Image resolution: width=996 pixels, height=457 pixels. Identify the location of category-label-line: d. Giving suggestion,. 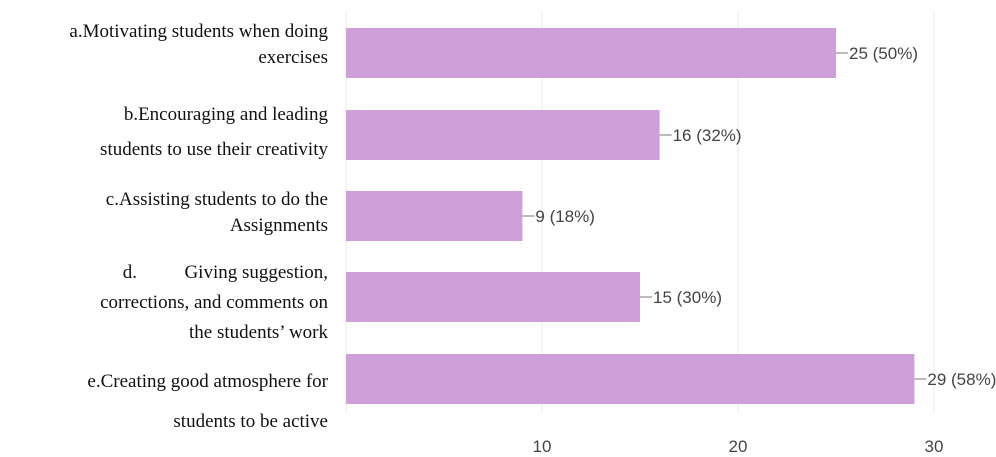
(225, 272).